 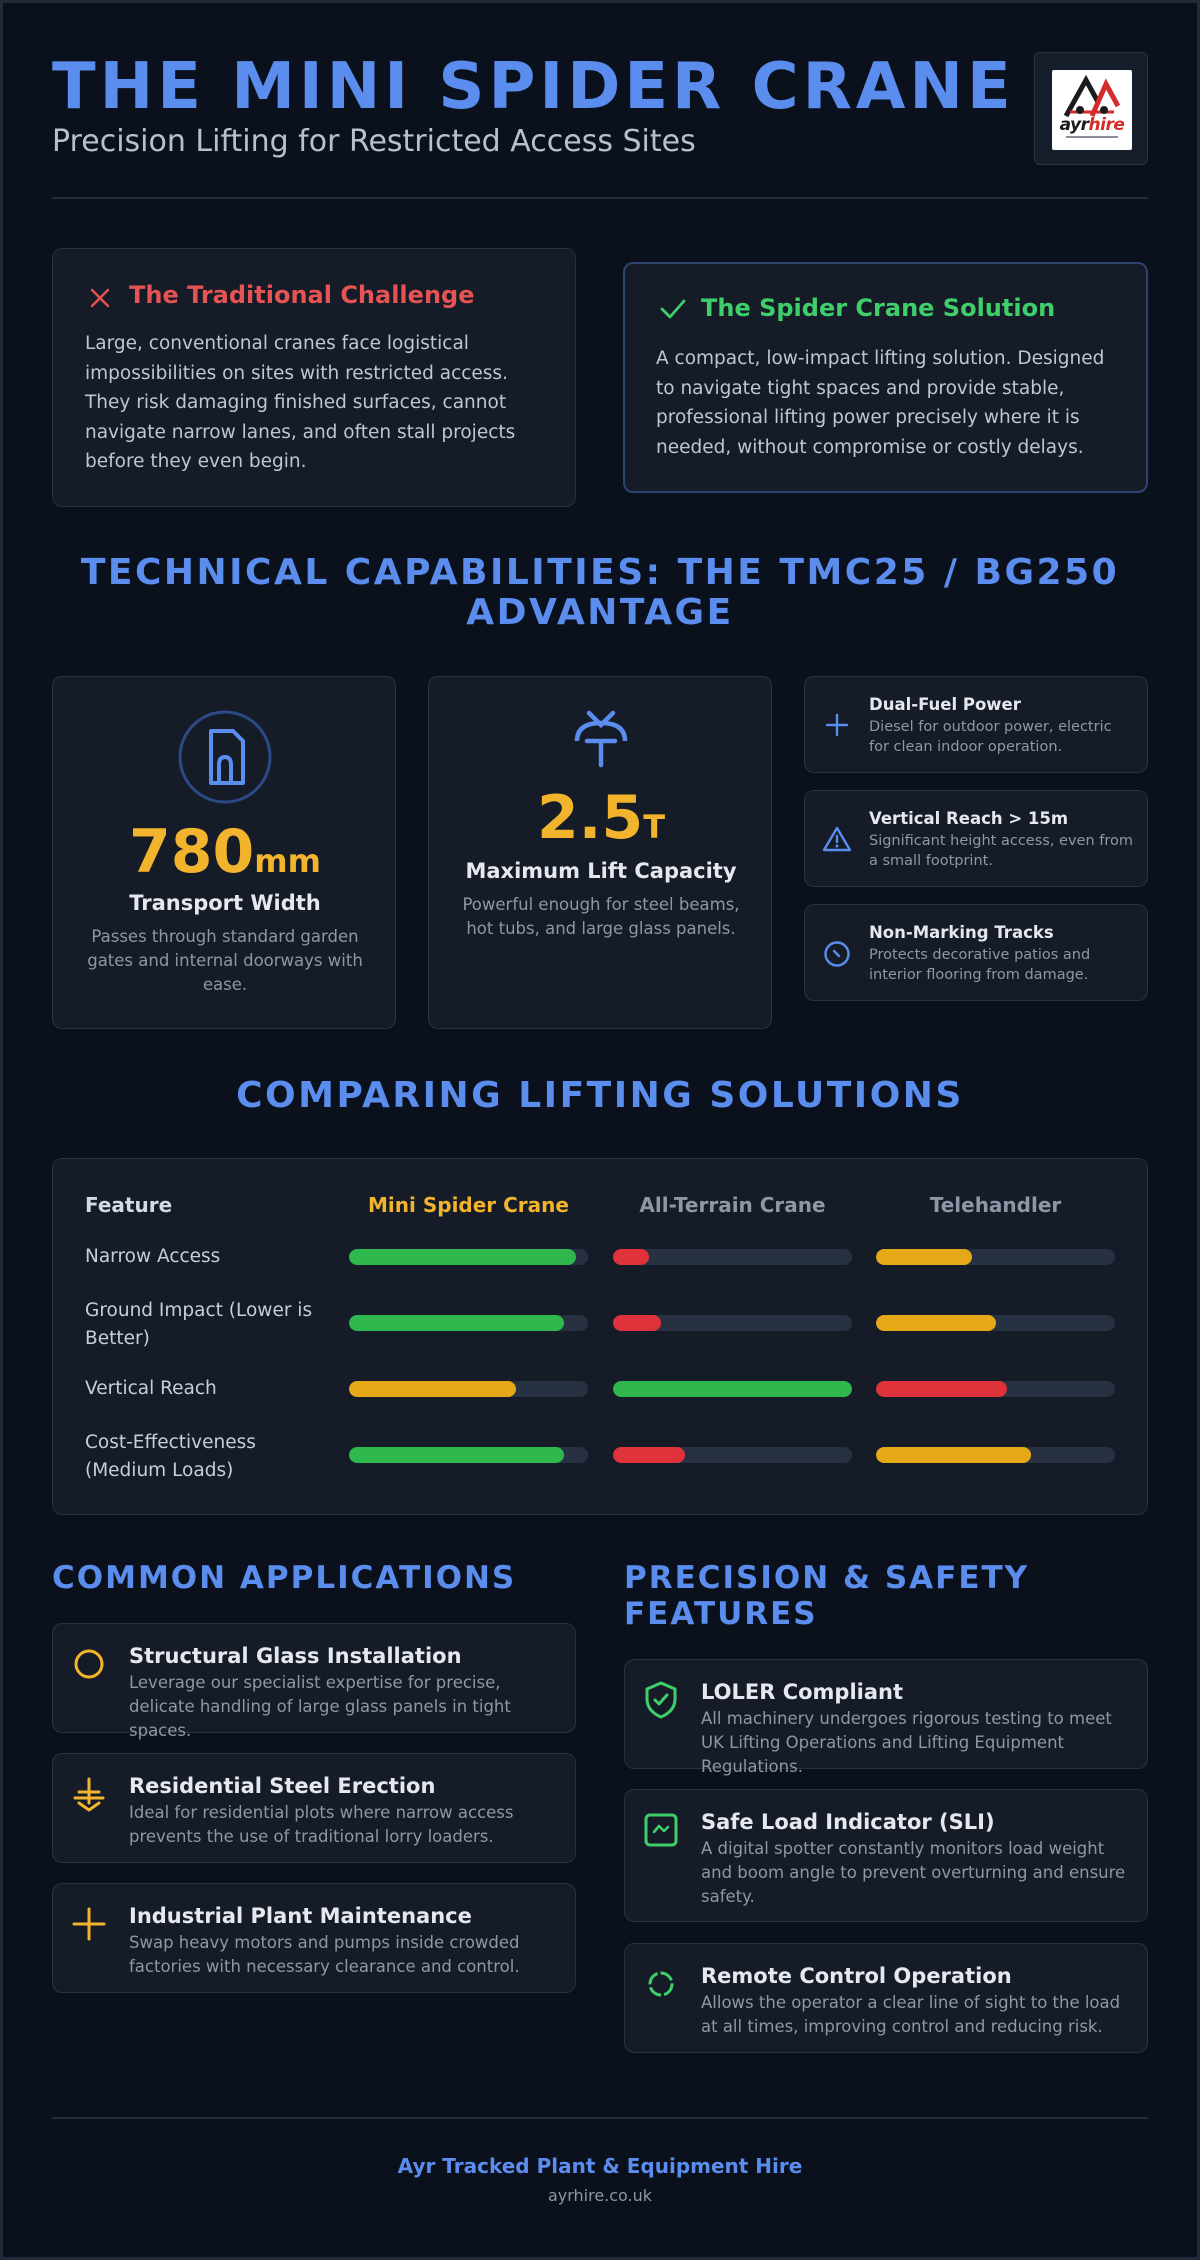 What do you see at coordinates (802, 1692) in the screenshot?
I see `safety-item-title: LOLER Compliant` at bounding box center [802, 1692].